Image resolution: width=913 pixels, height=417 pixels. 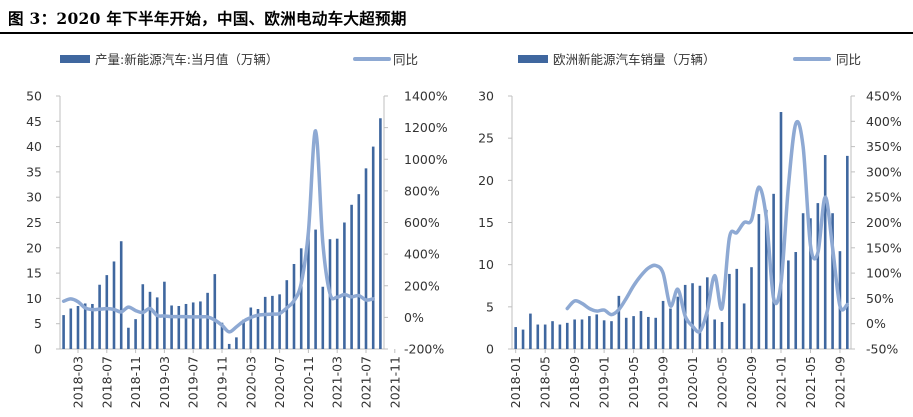 What do you see at coordinates (34, 298) in the screenshot?
I see `chart1-y-left-tick-label: 10` at bounding box center [34, 298].